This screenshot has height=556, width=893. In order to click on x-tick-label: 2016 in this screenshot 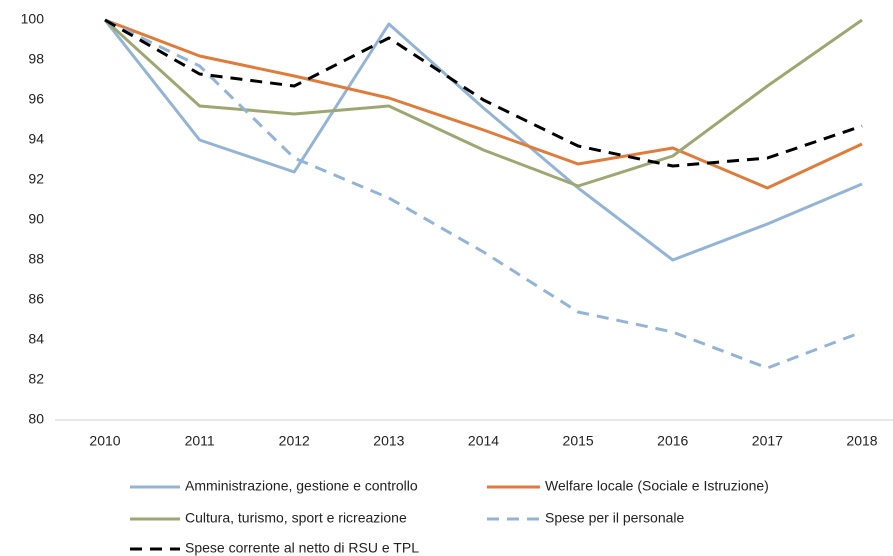, I will do `click(672, 441)`.